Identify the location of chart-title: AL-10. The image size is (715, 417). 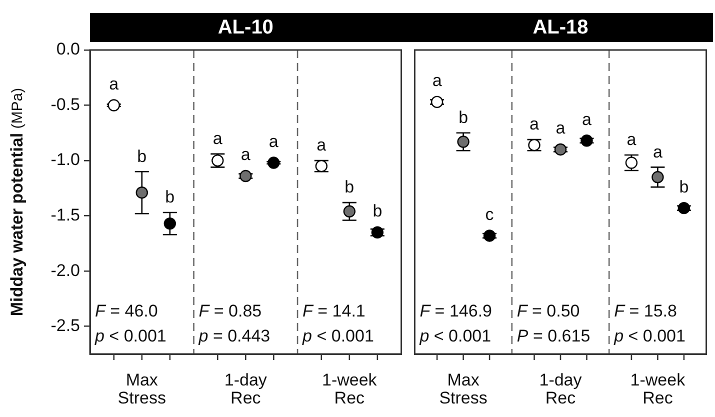
(246, 27).